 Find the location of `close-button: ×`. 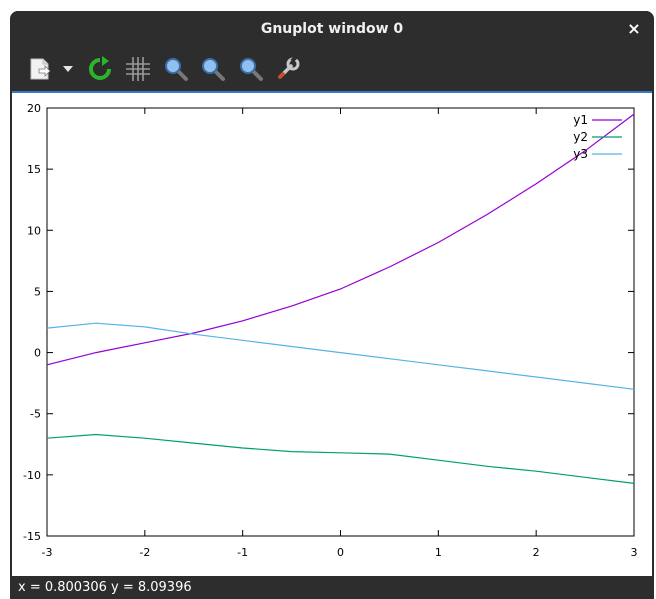

close-button: × is located at coordinates (634, 28).